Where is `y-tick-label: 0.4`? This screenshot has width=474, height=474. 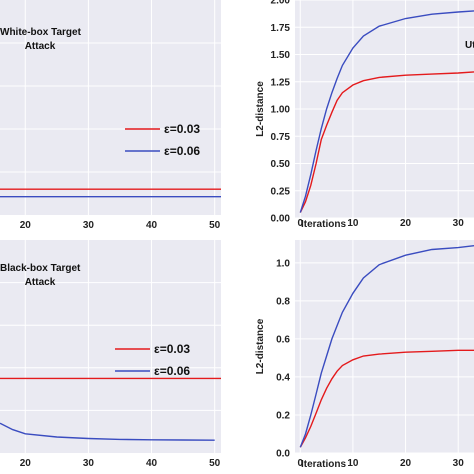 y-tick-label: 0.4 is located at coordinates (283, 377).